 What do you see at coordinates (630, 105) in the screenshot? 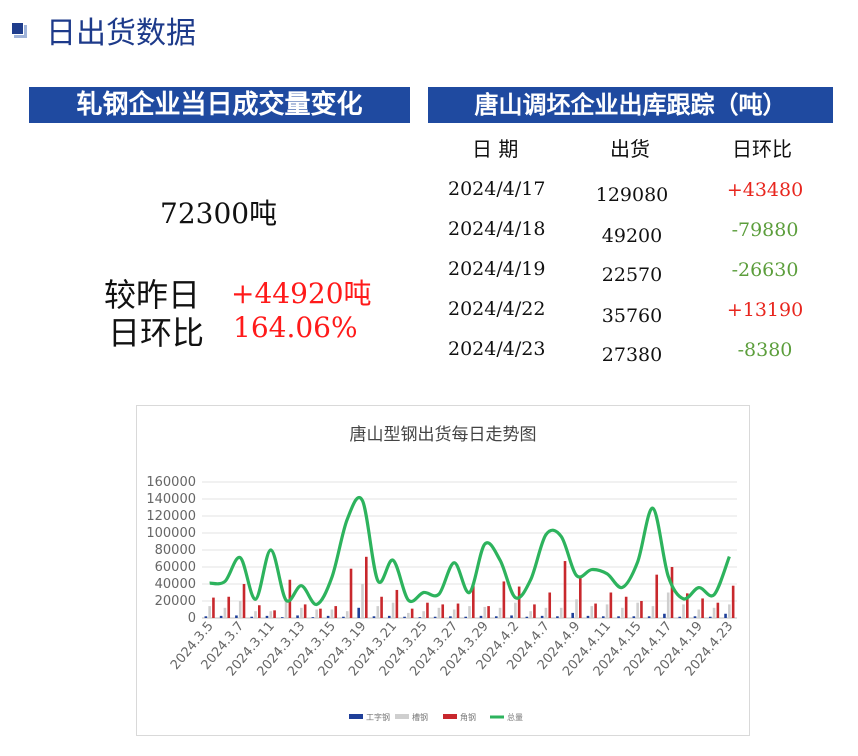
I see `right-panel-title: 唐山调坯企业出库跟踪（吨）` at bounding box center [630, 105].